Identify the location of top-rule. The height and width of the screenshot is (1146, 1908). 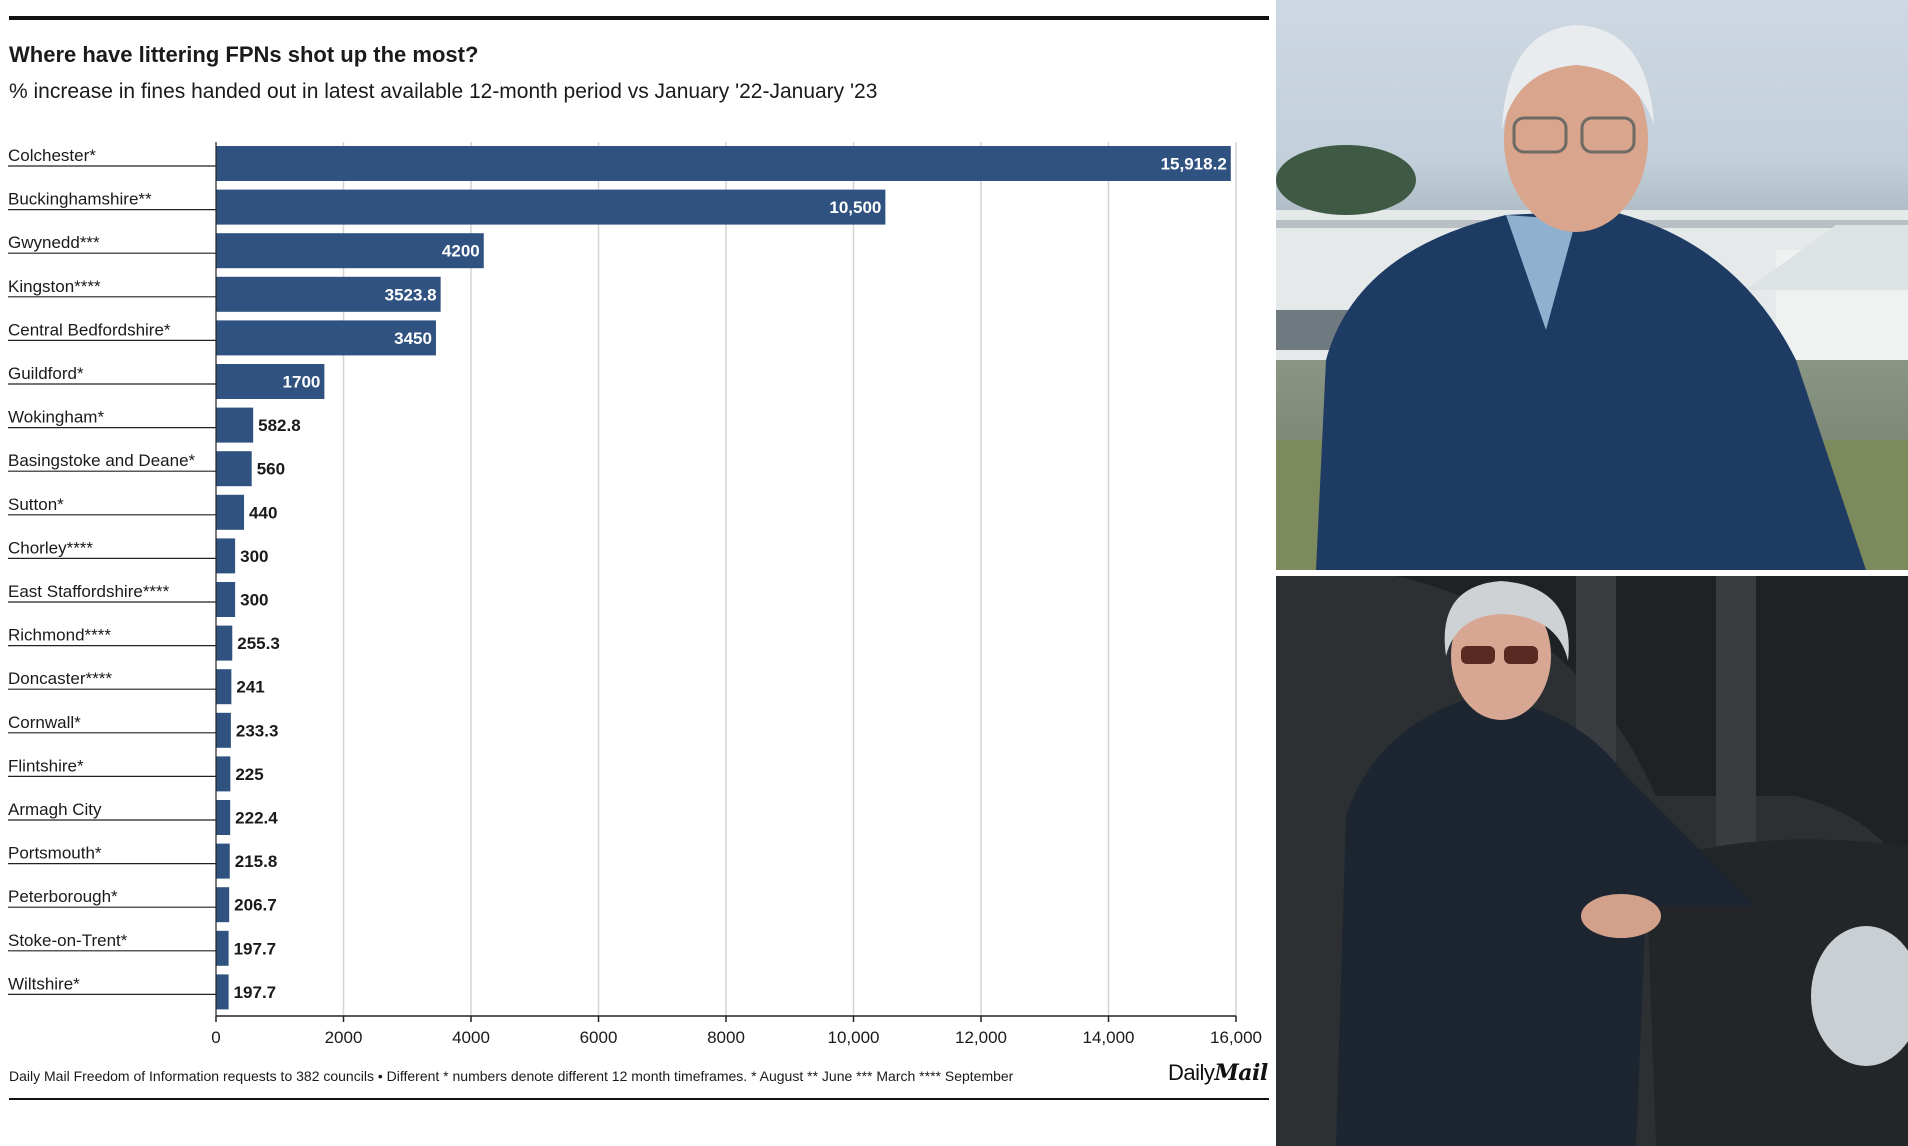
(639, 18).